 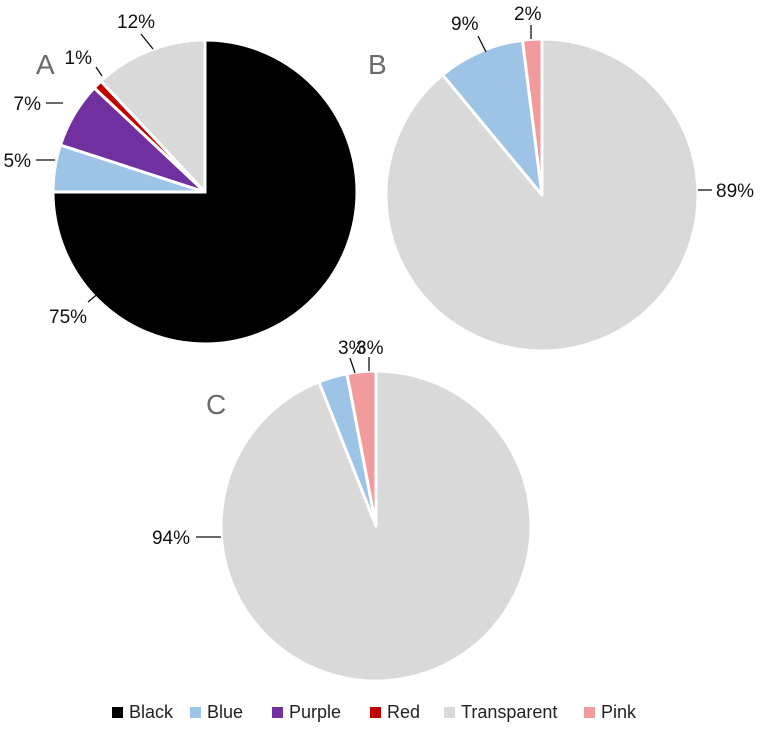 What do you see at coordinates (68, 317) in the screenshot?
I see `data-label-a-black: 75%` at bounding box center [68, 317].